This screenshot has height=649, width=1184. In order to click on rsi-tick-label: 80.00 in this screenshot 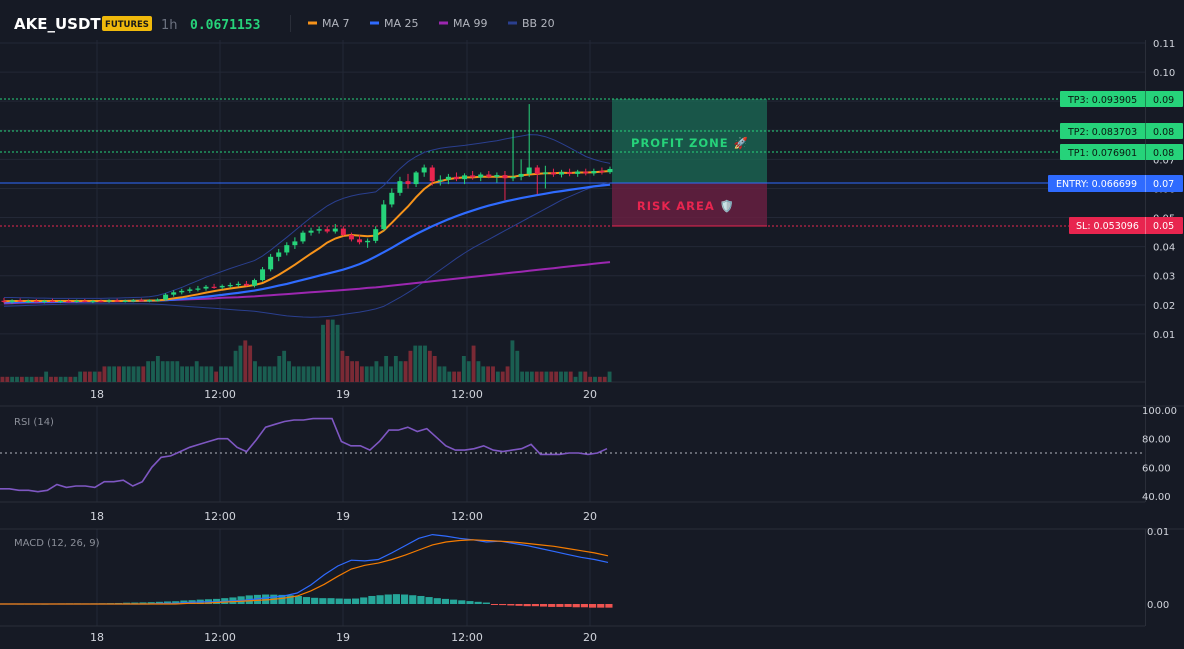, I will do `click(1156, 440)`.